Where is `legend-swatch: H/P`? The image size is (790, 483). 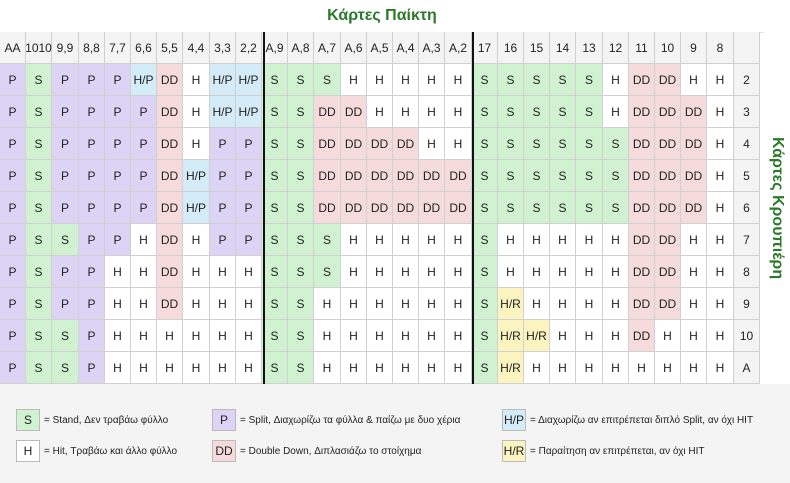 legend-swatch: H/P is located at coordinates (514, 420).